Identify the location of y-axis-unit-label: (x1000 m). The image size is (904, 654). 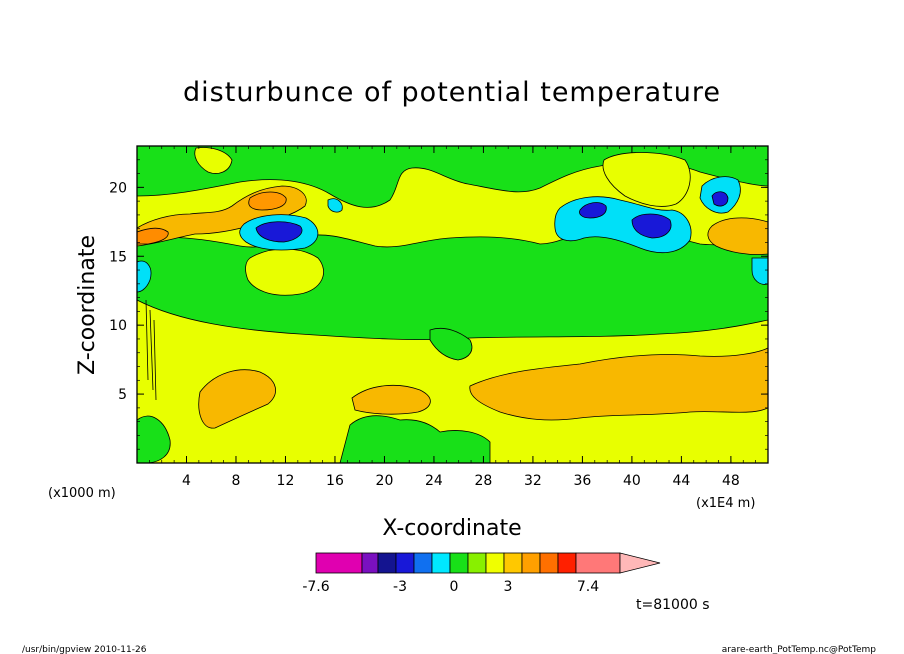
(82, 493).